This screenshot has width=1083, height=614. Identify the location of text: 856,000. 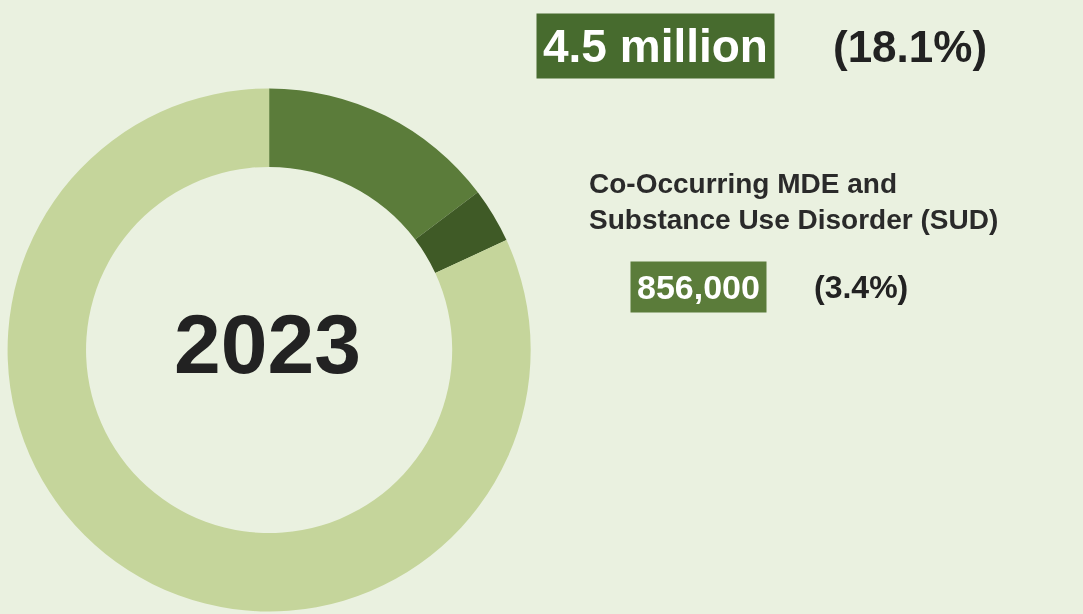
(698, 287).